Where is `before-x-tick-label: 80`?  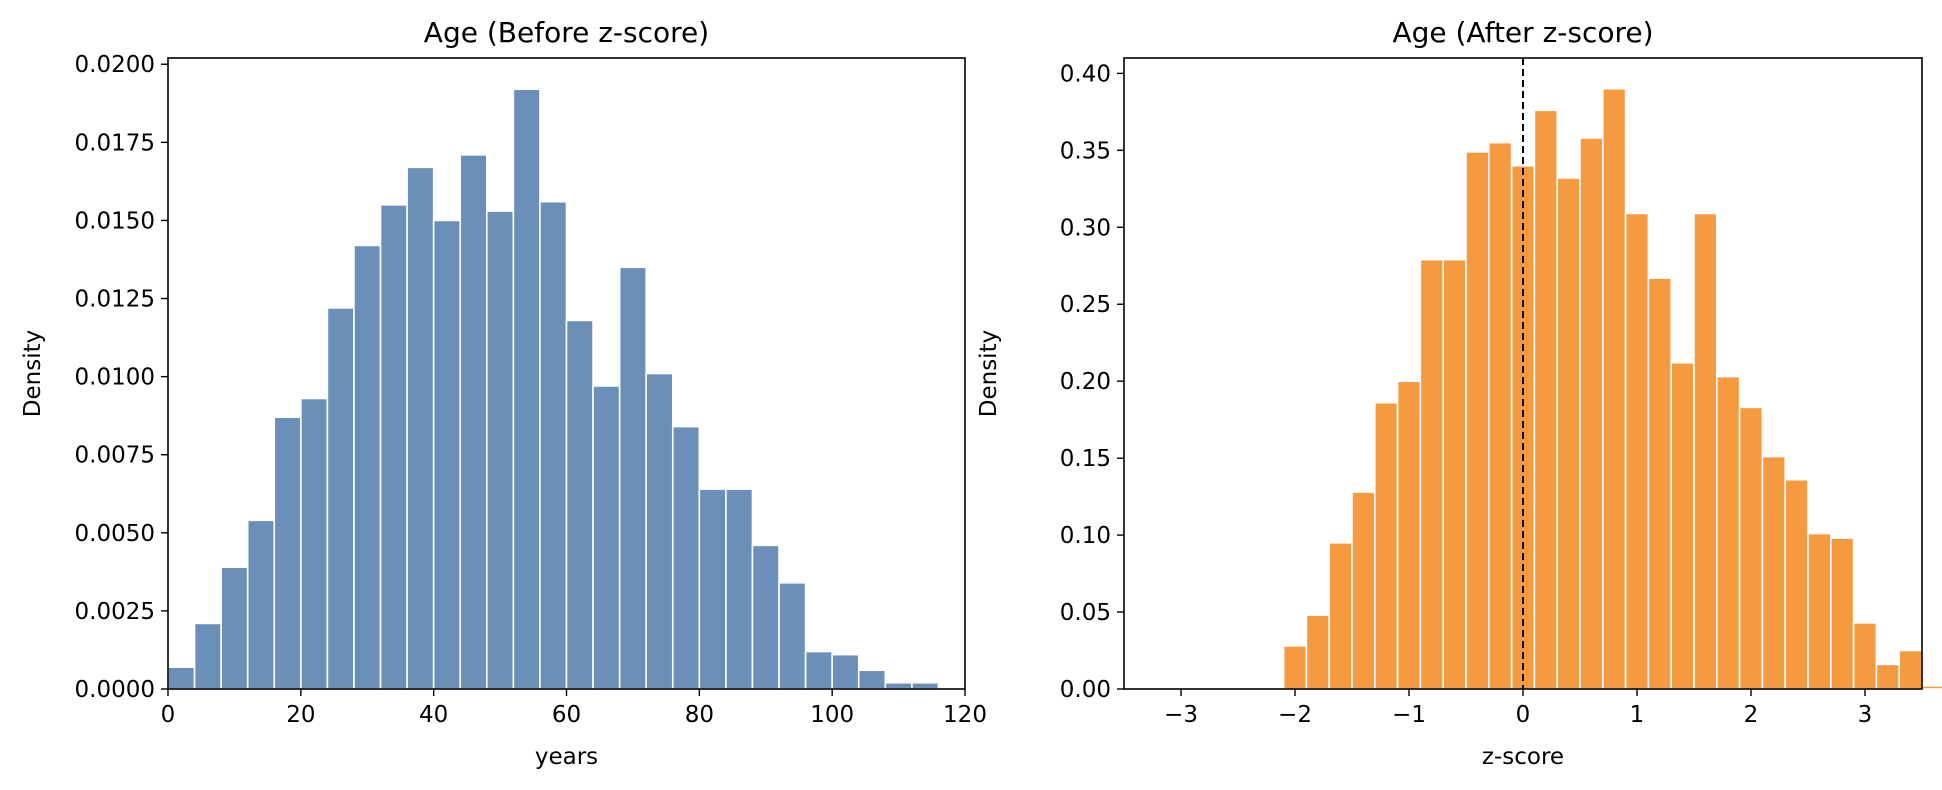
before-x-tick-label: 80 is located at coordinates (699, 715).